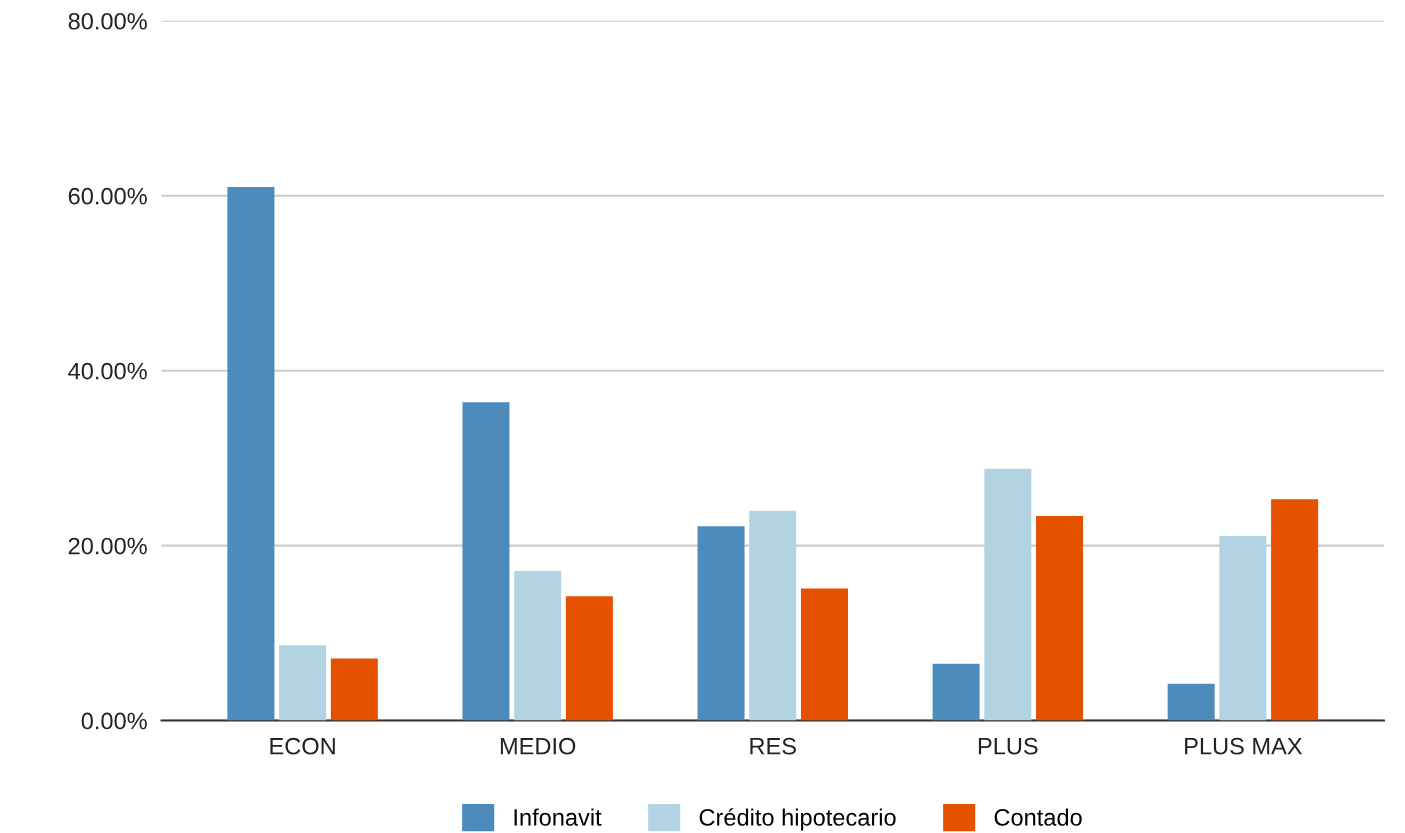 The image size is (1405, 833). What do you see at coordinates (1008, 746) in the screenshot?
I see `x-tick-label: PLUS` at bounding box center [1008, 746].